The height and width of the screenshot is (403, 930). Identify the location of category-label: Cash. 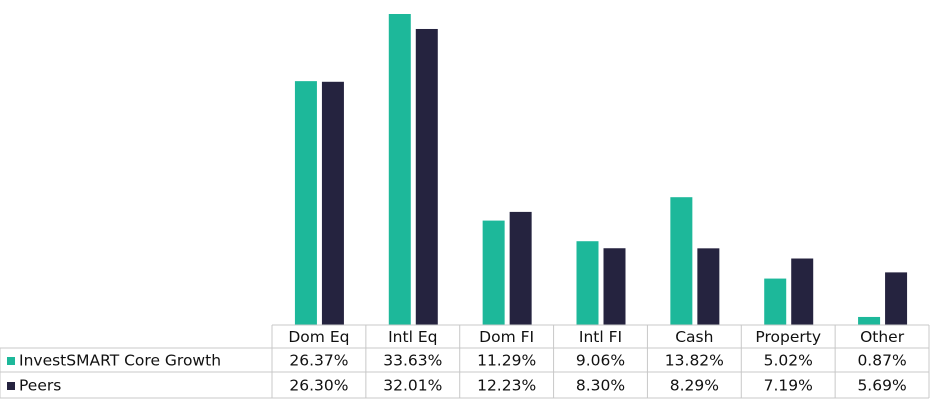
(694, 337).